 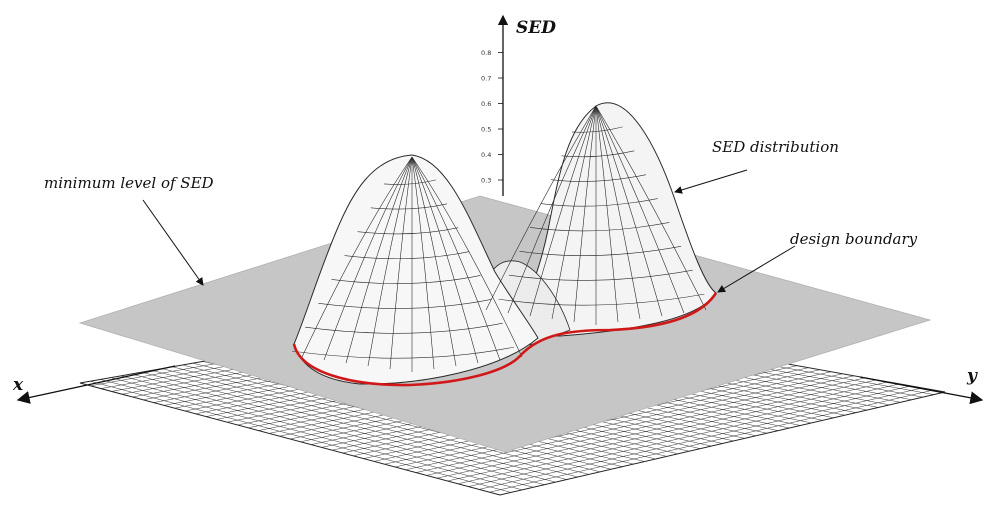 I want to click on sed-tick-label: 0.3, so click(x=486, y=181).